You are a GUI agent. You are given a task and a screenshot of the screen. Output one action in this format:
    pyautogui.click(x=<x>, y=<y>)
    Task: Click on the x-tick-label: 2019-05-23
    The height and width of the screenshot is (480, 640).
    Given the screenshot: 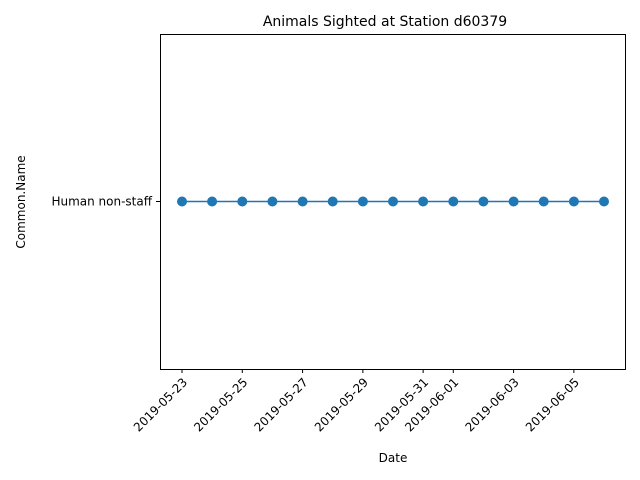 What is the action you would take?
    pyautogui.click(x=160, y=404)
    